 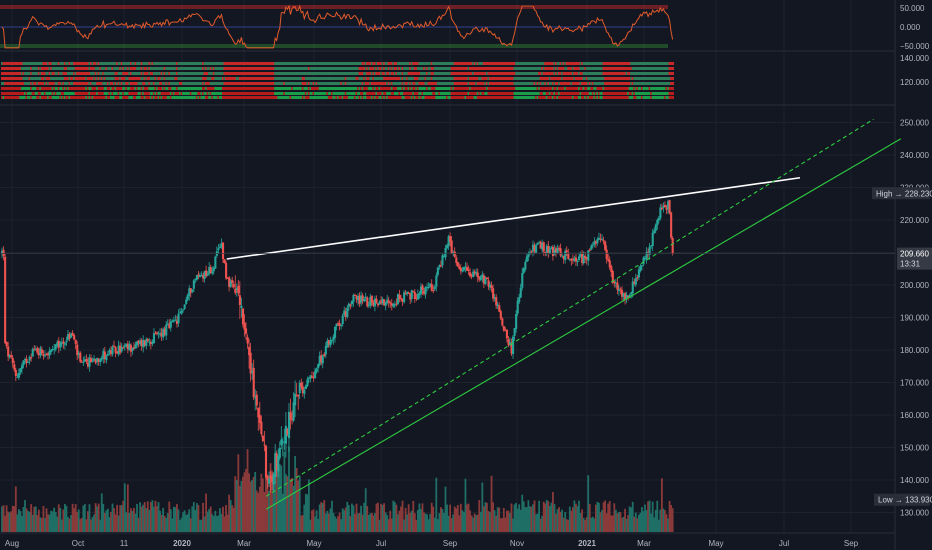 I want to click on oscillator-pane, so click(x=337, y=26).